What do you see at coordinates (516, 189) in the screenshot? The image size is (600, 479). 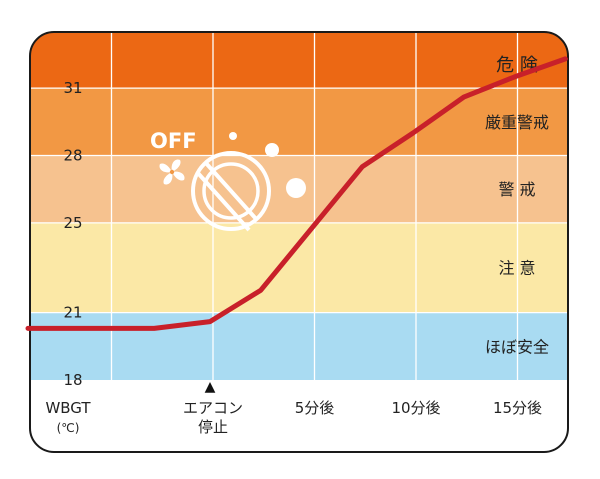 I see `zone-label: 警 戒` at bounding box center [516, 189].